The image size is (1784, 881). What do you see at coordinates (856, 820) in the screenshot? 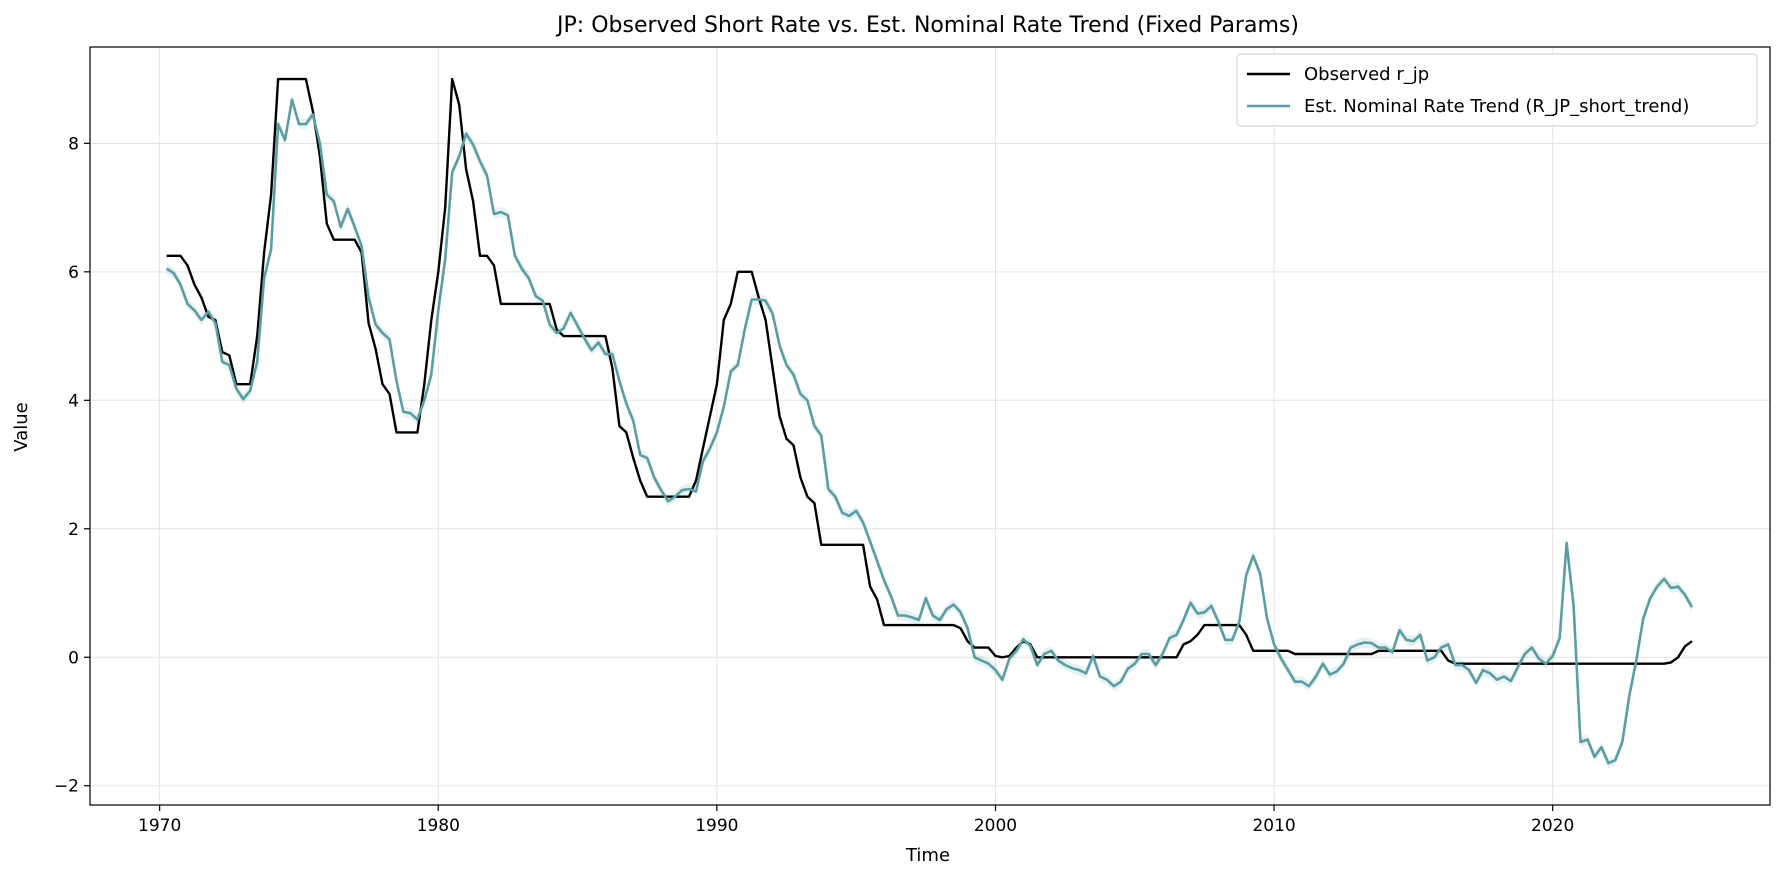
I see `x-axis-ticks: 1970 1980 1990 2000 2010 2020` at bounding box center [856, 820].